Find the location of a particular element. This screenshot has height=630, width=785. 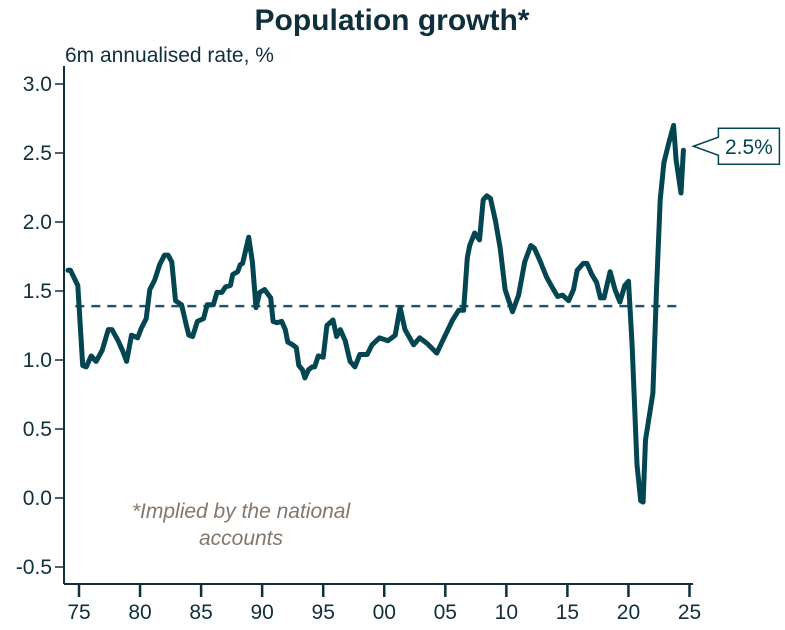

y-tick-label: 1.0 is located at coordinates (37, 360).